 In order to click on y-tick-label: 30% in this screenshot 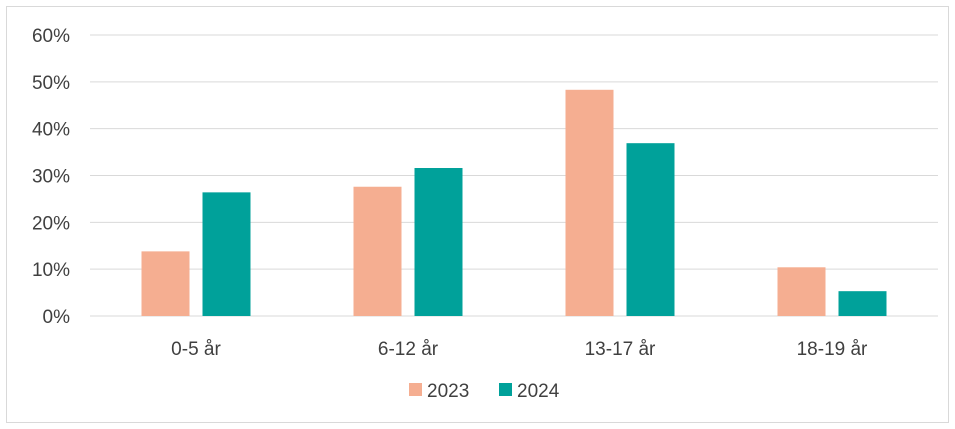, I will do `click(51, 177)`.